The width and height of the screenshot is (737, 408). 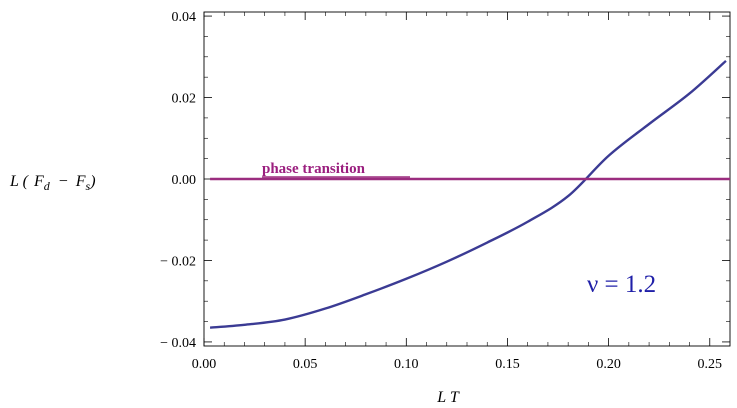 What do you see at coordinates (52, 183) in the screenshot?
I see `y-axis-label: L (Fd − Fs)` at bounding box center [52, 183].